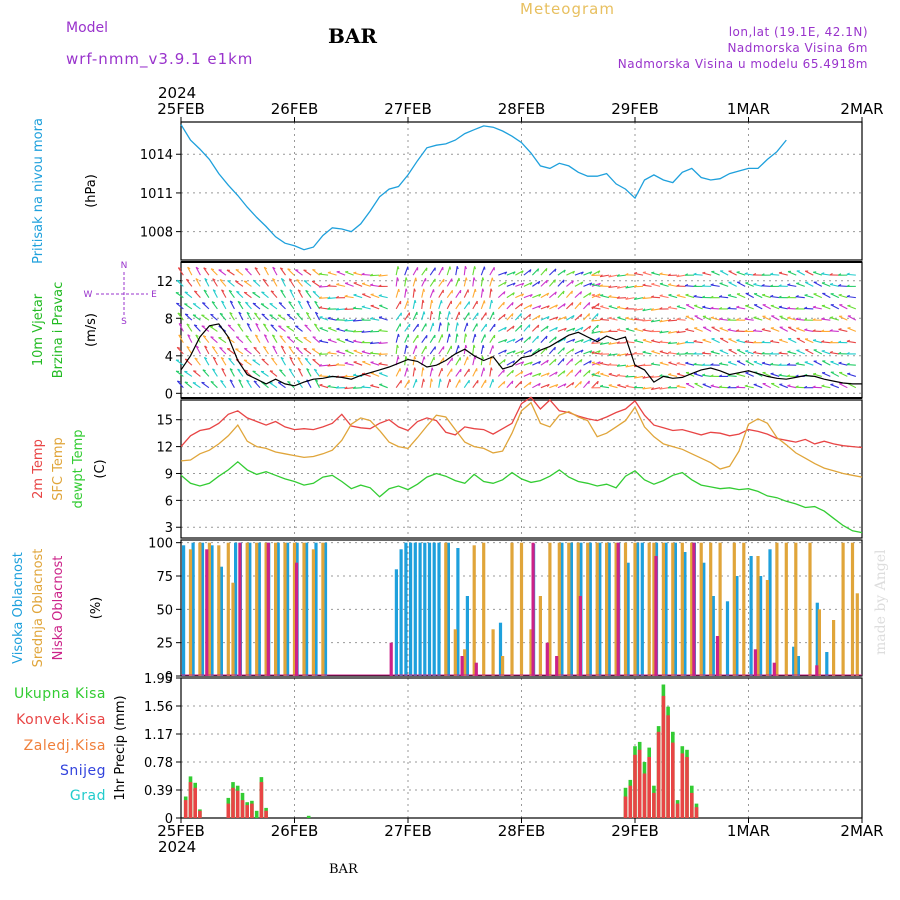 The width and height of the screenshot is (900, 900). Describe the element at coordinates (521, 748) in the screenshot. I see `panel-frame` at that location.